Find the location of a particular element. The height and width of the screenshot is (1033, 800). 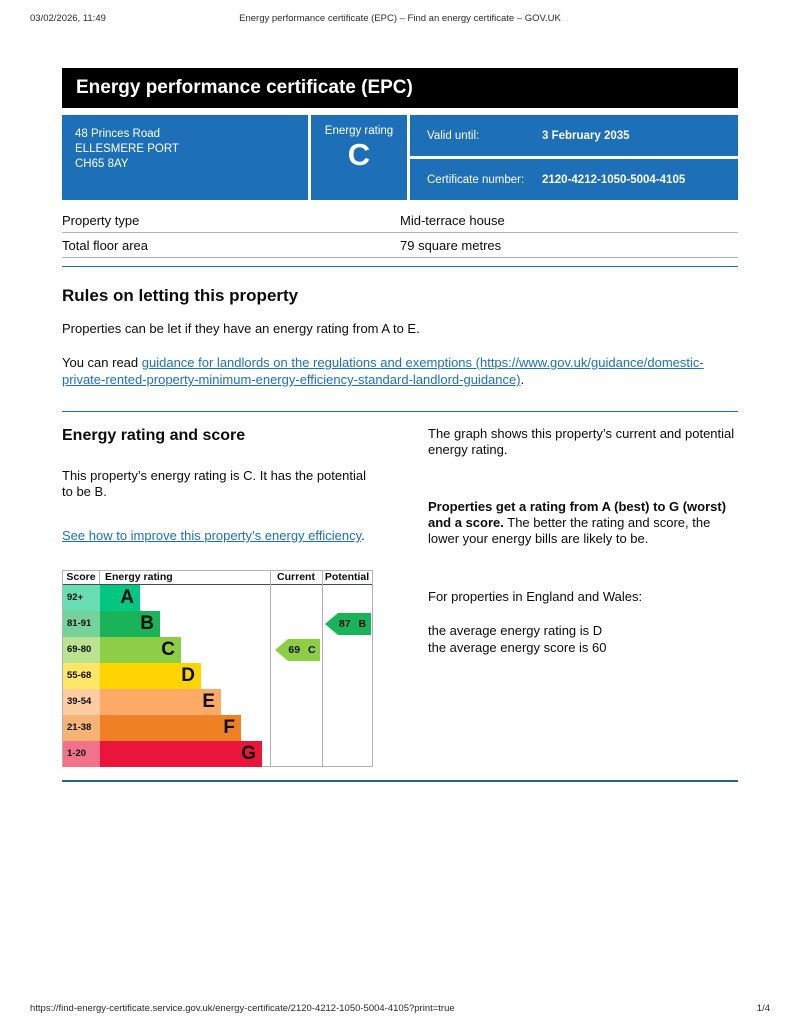

chart-header-potential: Potential is located at coordinates (347, 577).